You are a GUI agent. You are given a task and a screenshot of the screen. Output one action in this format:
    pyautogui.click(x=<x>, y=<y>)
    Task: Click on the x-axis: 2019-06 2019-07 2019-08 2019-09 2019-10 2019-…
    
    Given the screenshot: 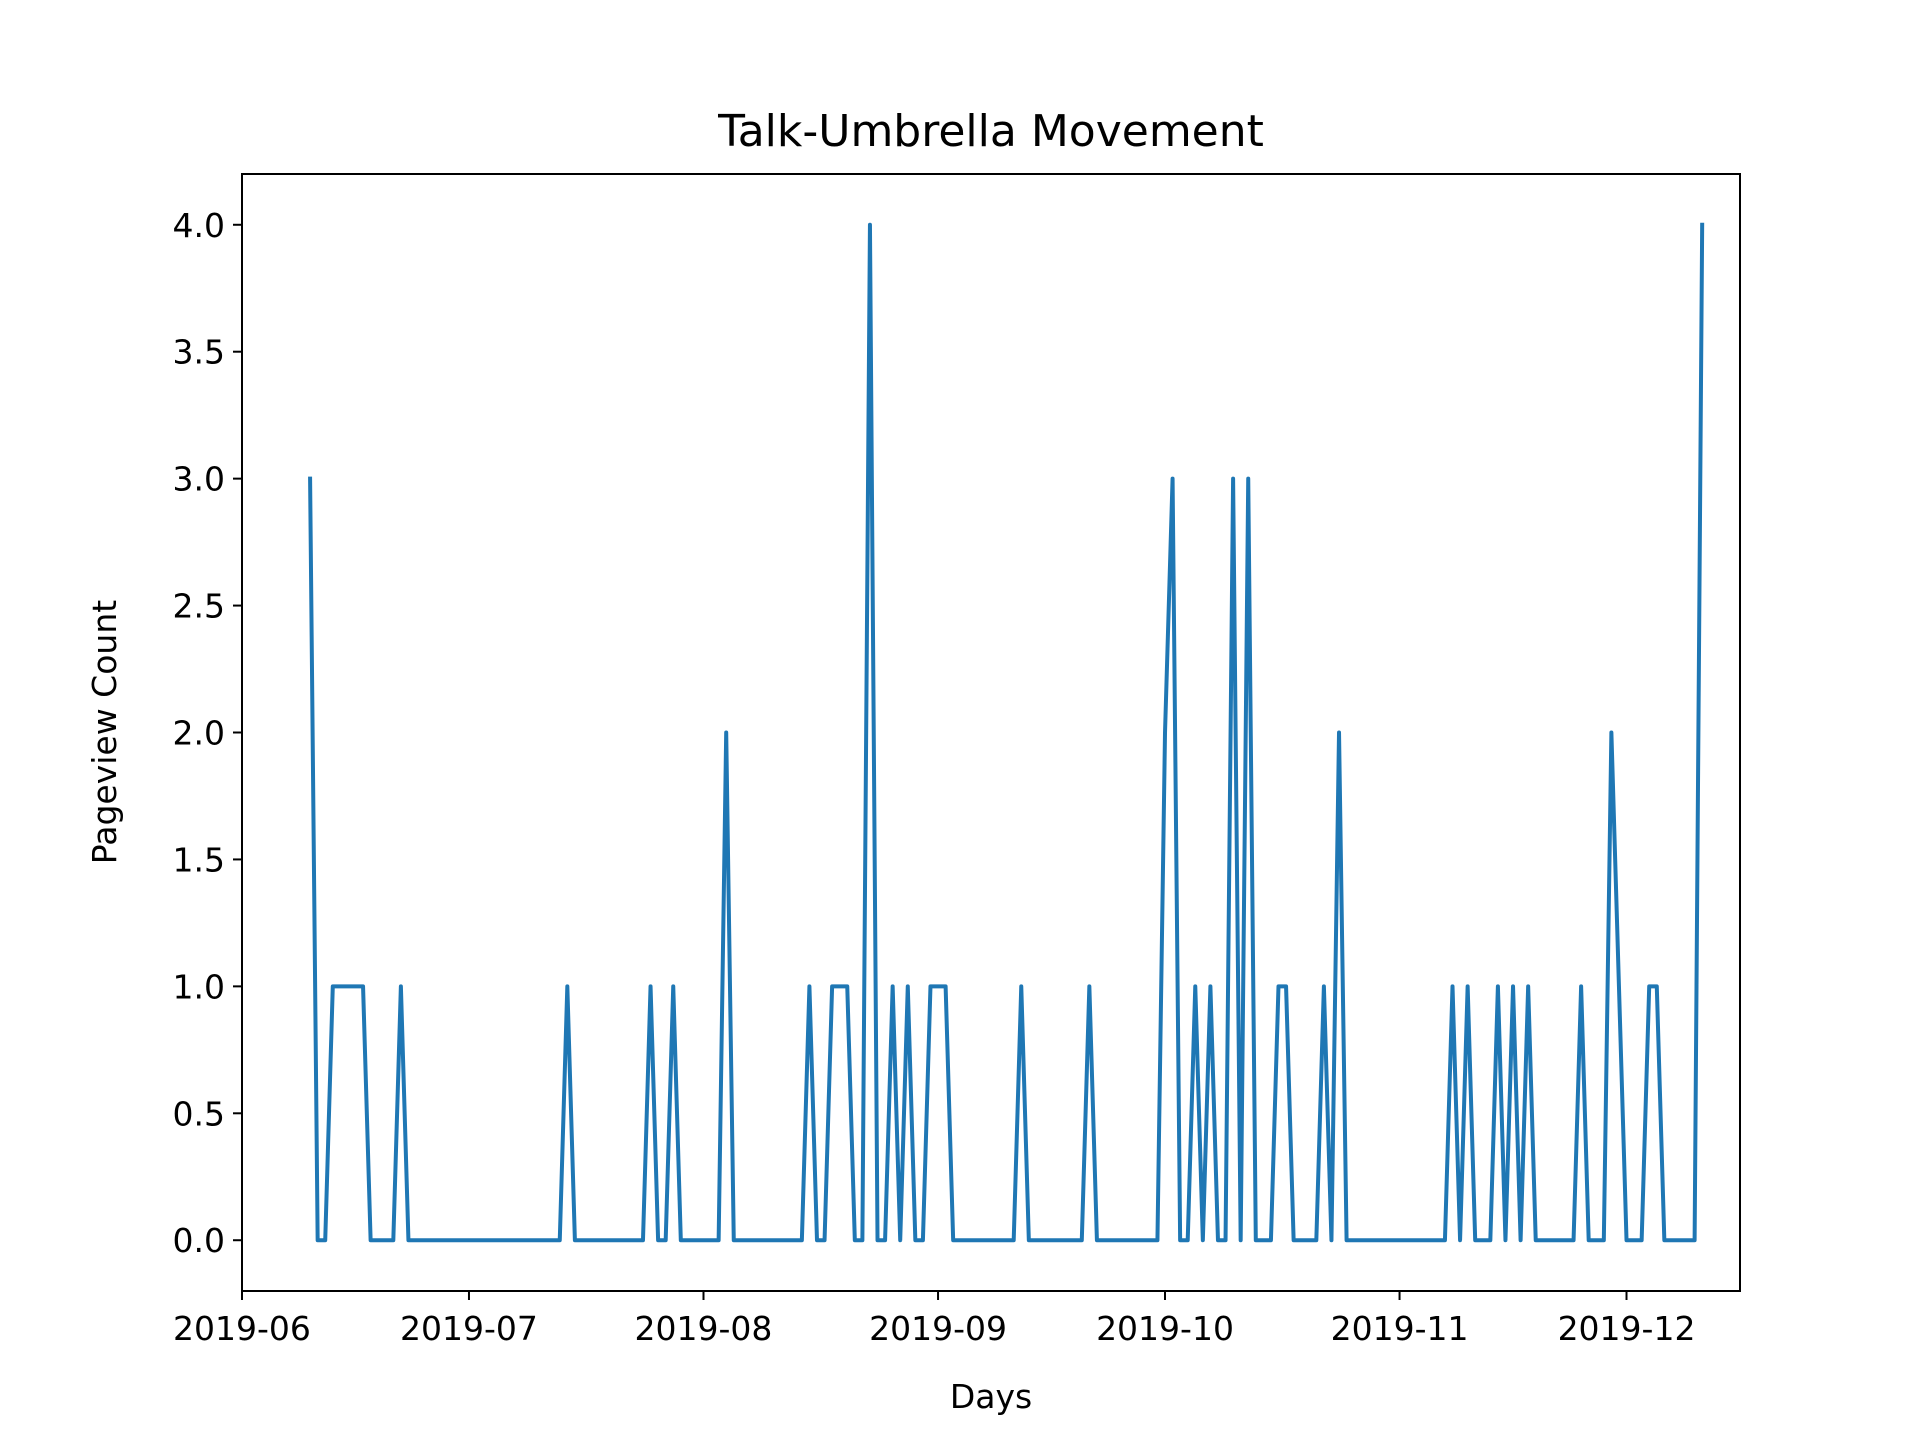 What is the action you would take?
    pyautogui.click(x=934, y=1319)
    